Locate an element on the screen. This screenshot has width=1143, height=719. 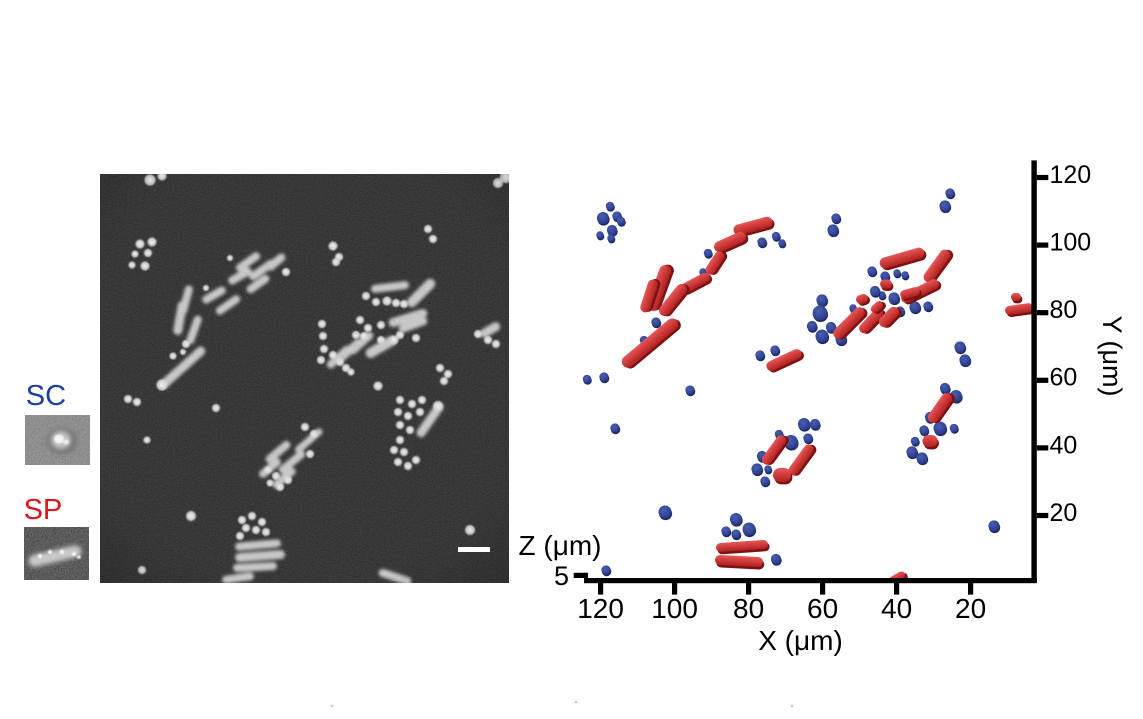
svg-text: Y (μm) is located at coordinates (1112, 355).